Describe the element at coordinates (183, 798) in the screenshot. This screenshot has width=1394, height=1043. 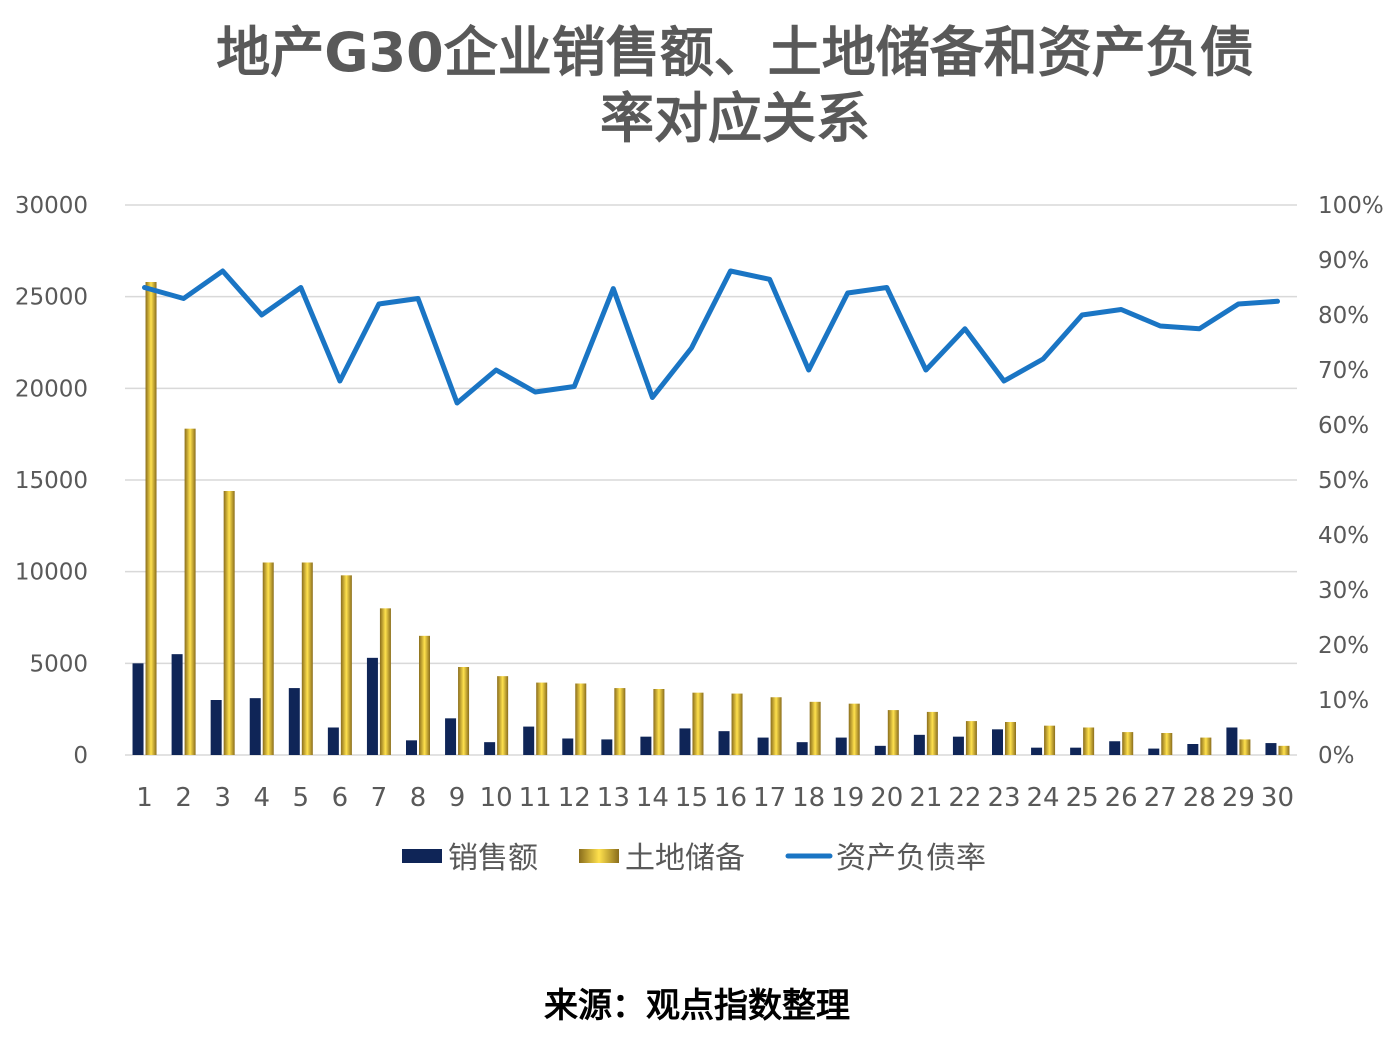
I see `x-axis-tick-label: 2` at that location.